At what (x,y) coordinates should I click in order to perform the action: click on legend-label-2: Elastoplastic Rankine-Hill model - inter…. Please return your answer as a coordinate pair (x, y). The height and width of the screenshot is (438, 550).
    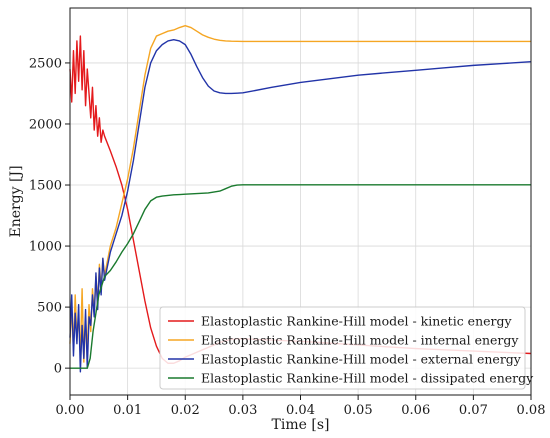
    Looking at the image, I should click on (360, 340).